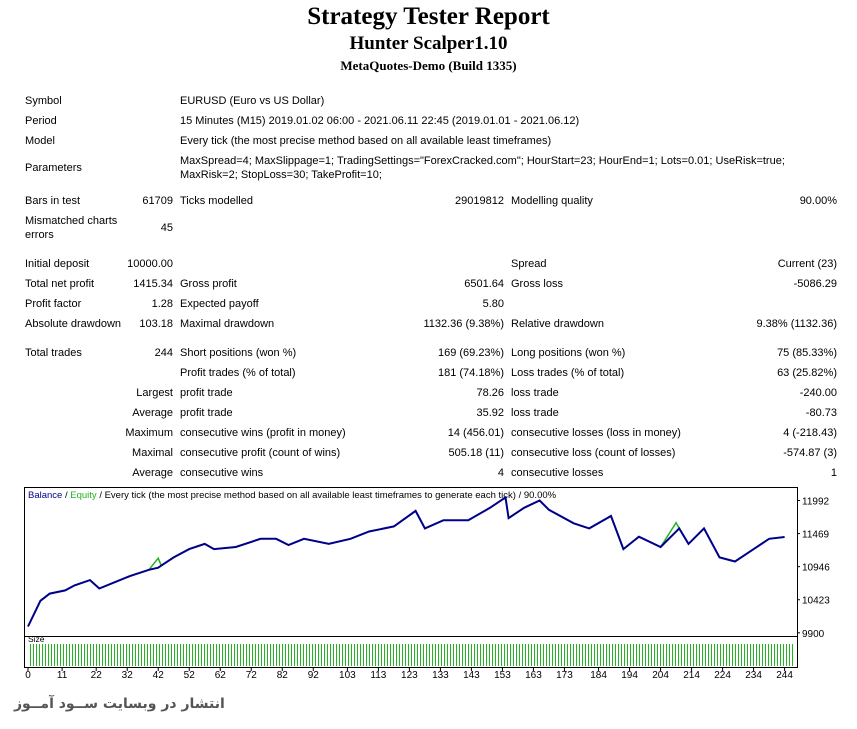  What do you see at coordinates (807, 264) in the screenshot?
I see `stat-value: Current (23)` at bounding box center [807, 264].